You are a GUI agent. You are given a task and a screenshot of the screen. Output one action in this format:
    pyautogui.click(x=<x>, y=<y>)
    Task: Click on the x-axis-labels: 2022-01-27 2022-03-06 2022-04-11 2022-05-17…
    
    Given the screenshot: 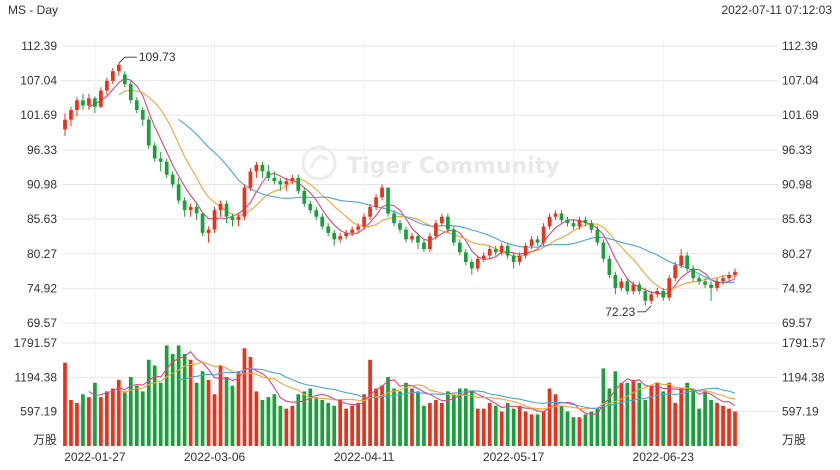 What is the action you would take?
    pyautogui.click(x=379, y=457)
    